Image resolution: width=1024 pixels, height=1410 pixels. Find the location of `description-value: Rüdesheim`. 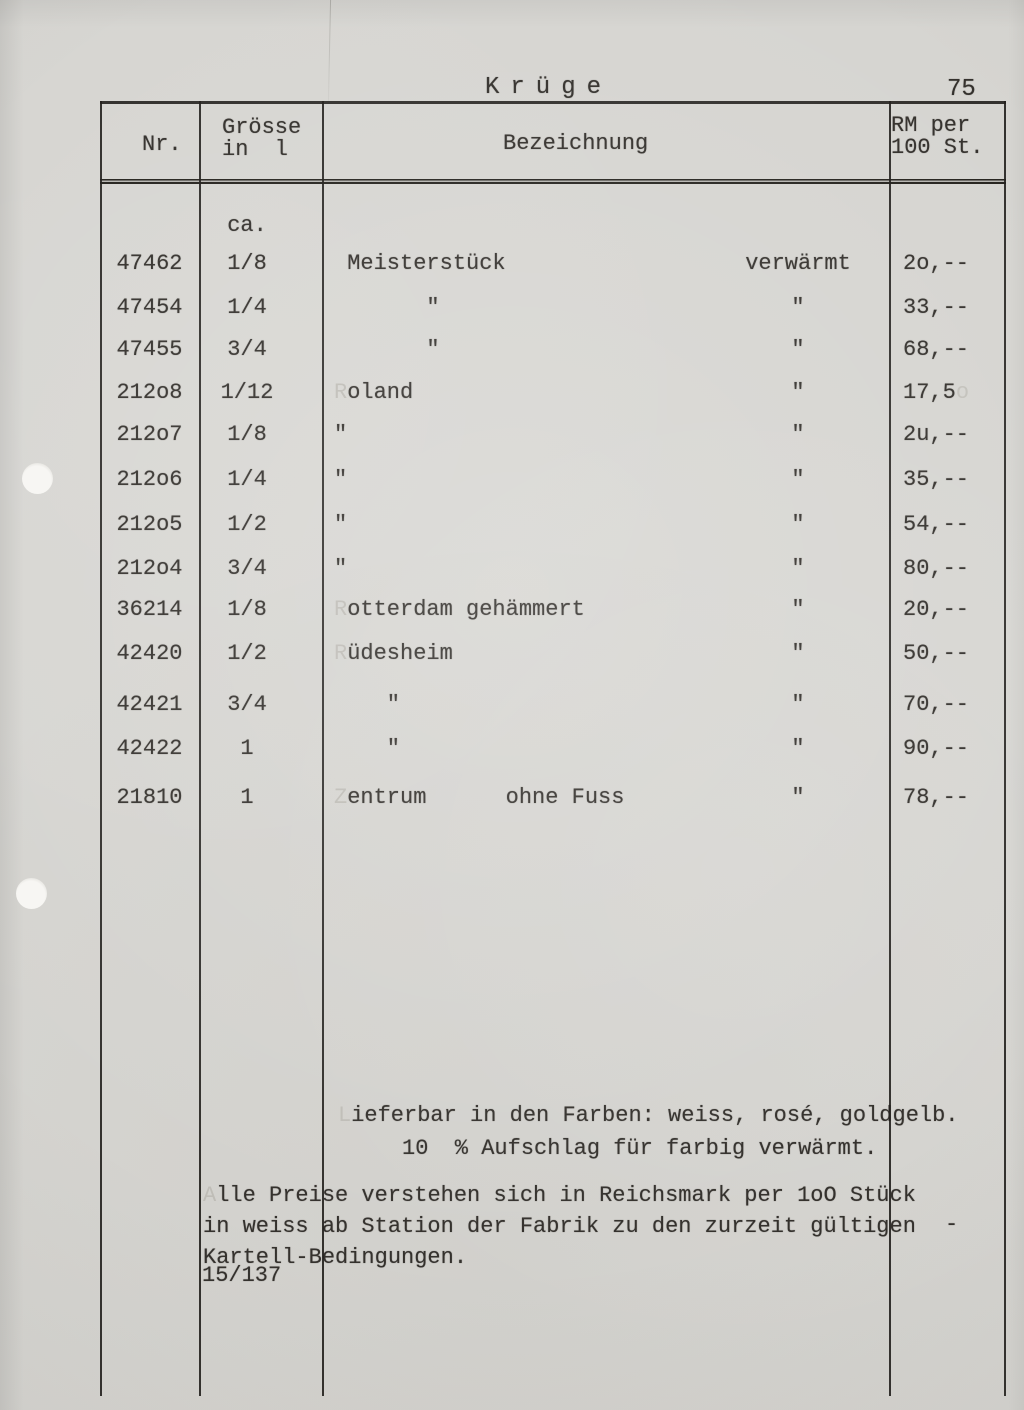

description-value: Rüdesheim is located at coordinates (393, 653).